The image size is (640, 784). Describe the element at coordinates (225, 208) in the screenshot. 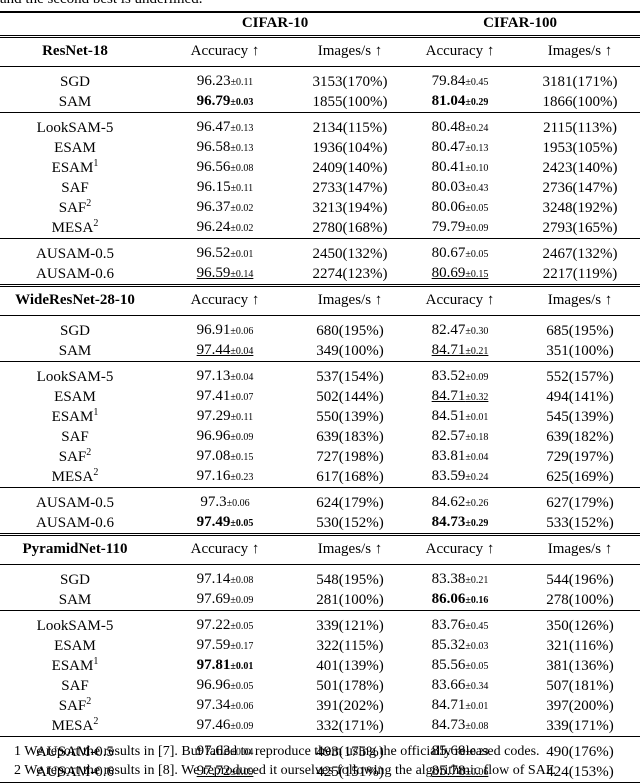

I see `accuracy-cell: 96.37±0.02` at that location.